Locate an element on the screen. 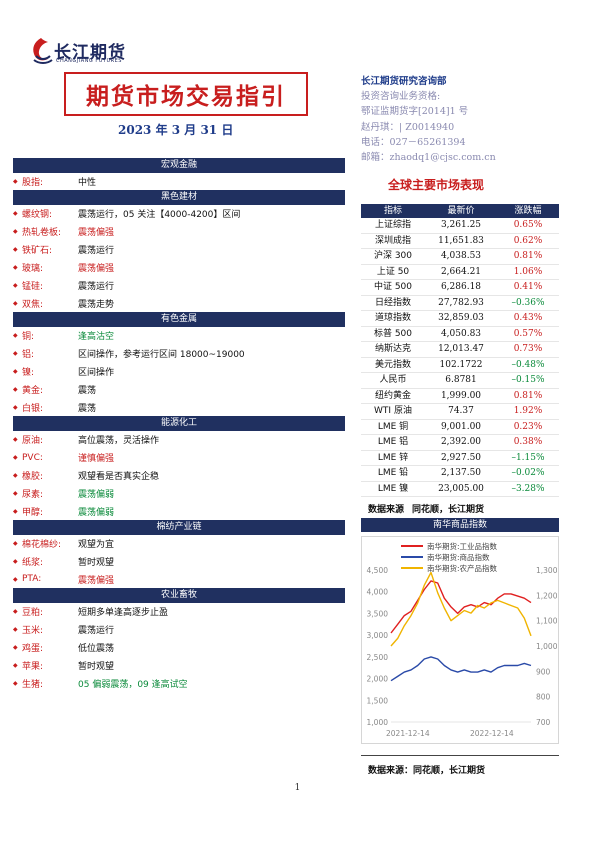  table-row: 中证 500 6,286.18 0.41% is located at coordinates (460, 288).